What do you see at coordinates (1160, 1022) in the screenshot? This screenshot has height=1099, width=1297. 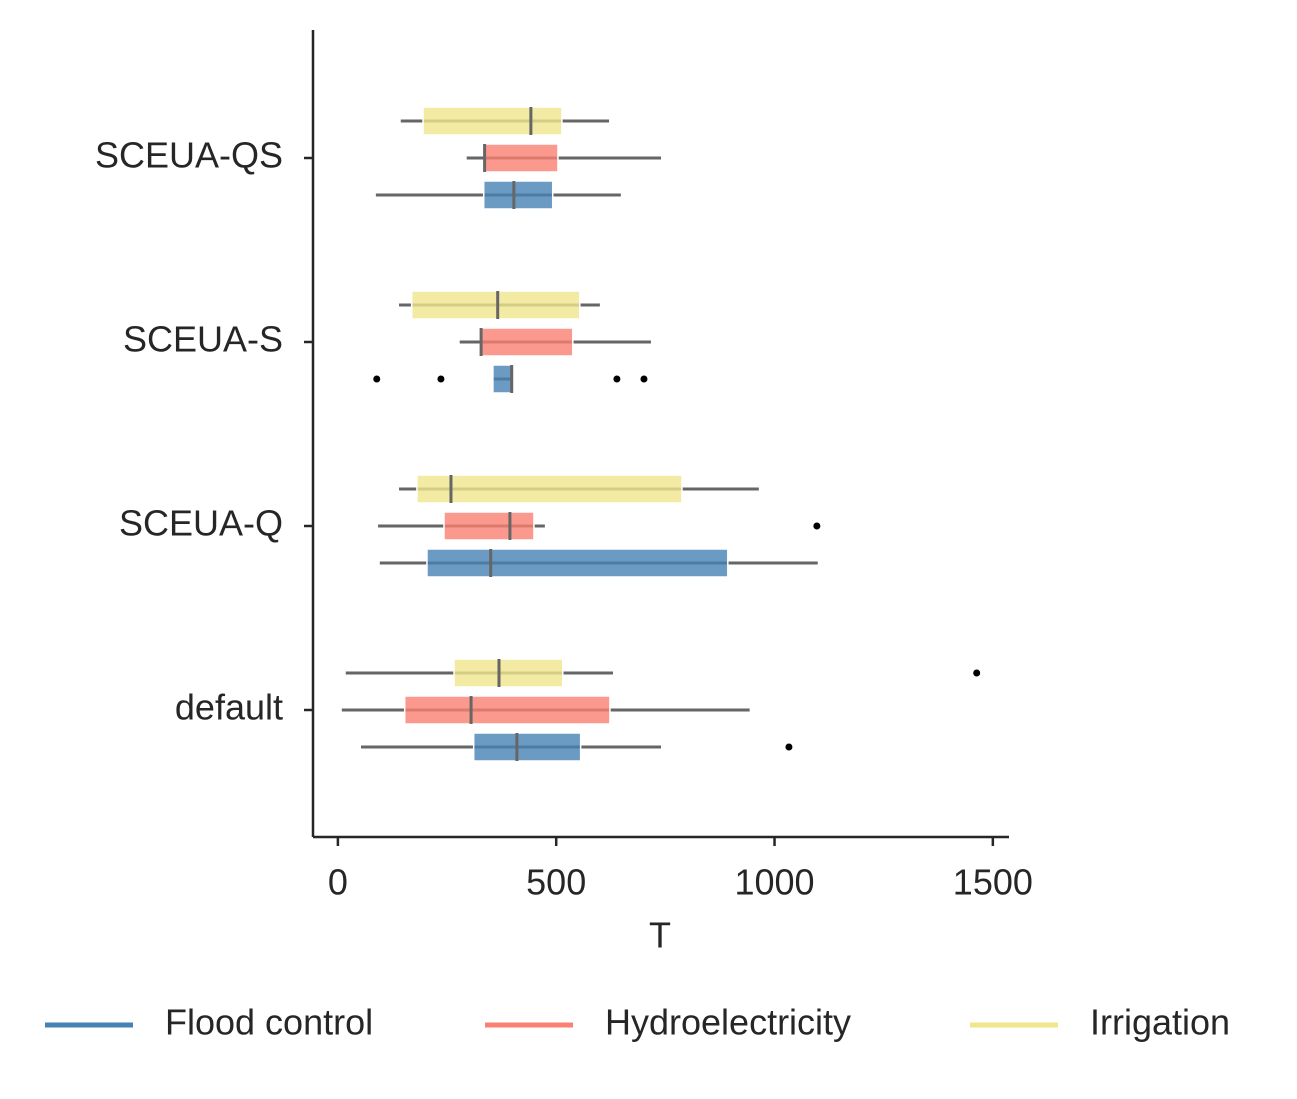 I see `legend-label: Irrigation` at bounding box center [1160, 1022].